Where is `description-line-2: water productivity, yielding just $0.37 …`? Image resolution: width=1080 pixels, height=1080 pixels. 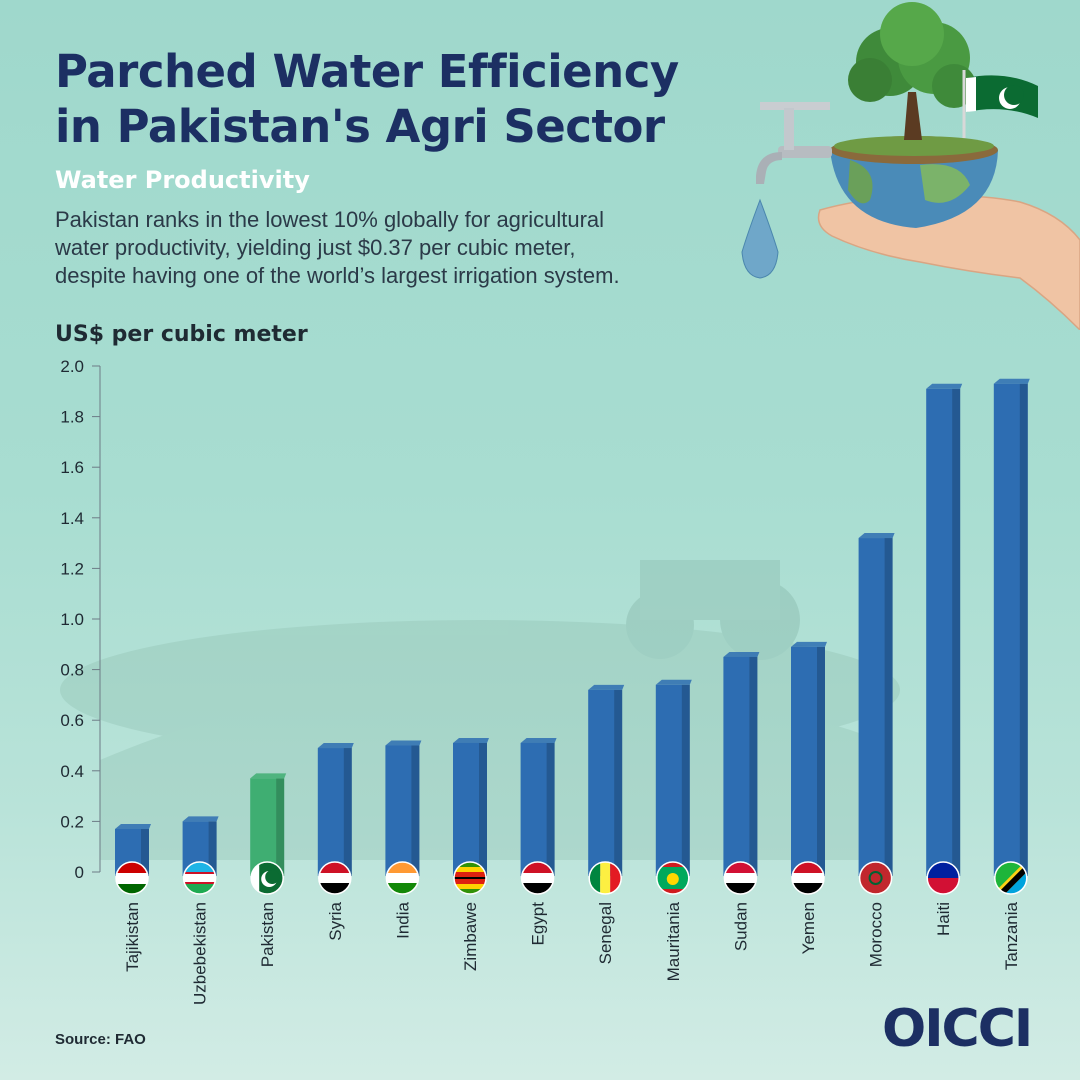
description-line-2: water productivity, yielding just $0.37 … is located at coordinates (315, 247).